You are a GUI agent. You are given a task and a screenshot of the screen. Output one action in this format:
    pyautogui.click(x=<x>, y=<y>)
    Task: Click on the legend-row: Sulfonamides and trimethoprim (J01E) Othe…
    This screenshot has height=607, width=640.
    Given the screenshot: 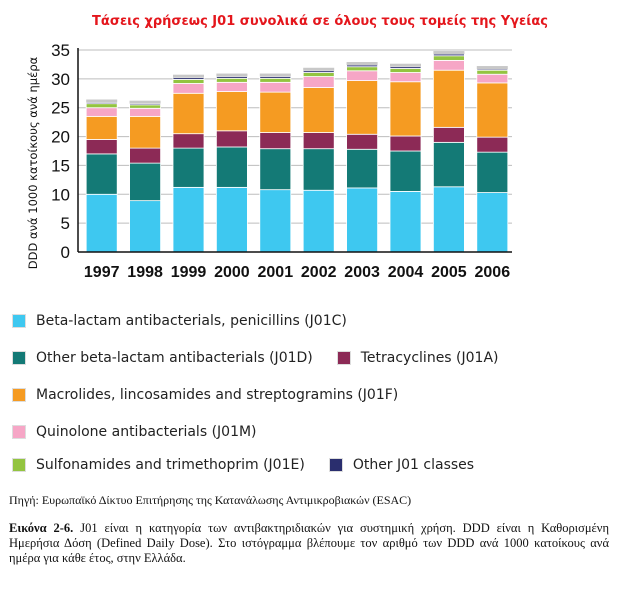 What is the action you would take?
    pyautogui.click(x=243, y=465)
    